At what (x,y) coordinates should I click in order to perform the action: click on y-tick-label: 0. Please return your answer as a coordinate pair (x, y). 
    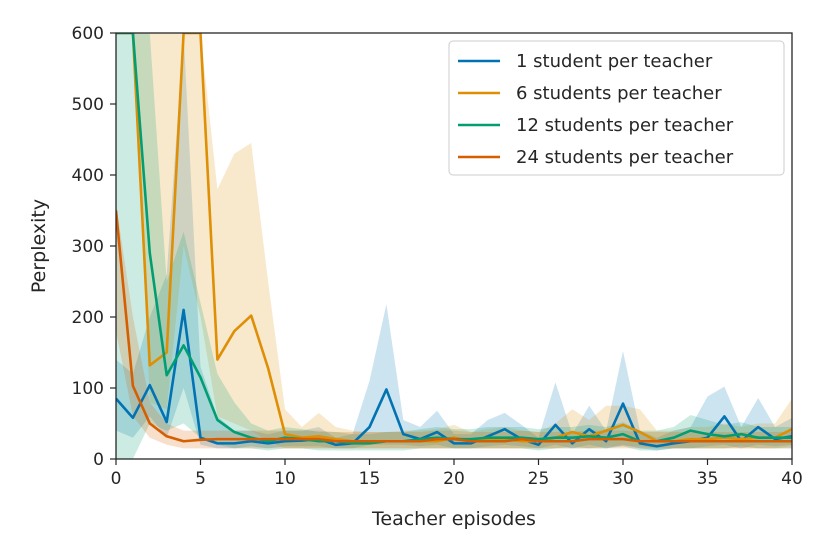
    Looking at the image, I should click on (98, 460).